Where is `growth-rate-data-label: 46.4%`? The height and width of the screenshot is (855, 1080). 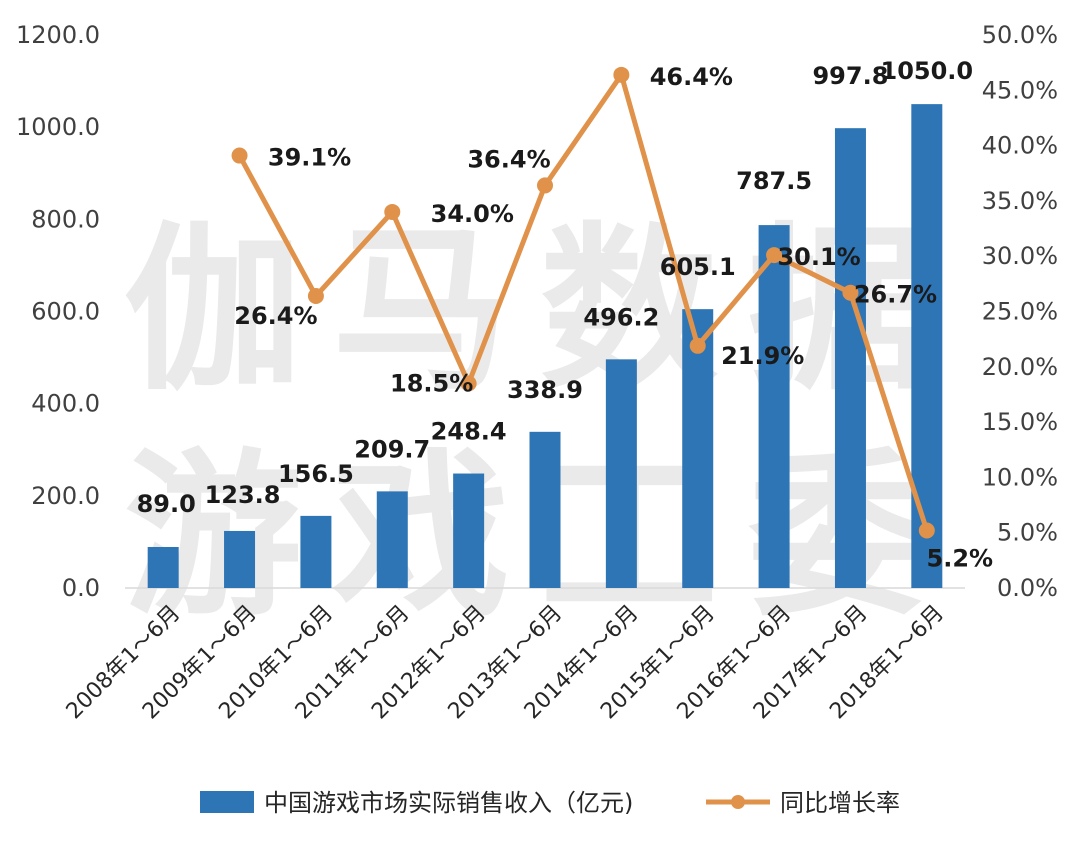
growth-rate-data-label: 46.4% is located at coordinates (691, 77).